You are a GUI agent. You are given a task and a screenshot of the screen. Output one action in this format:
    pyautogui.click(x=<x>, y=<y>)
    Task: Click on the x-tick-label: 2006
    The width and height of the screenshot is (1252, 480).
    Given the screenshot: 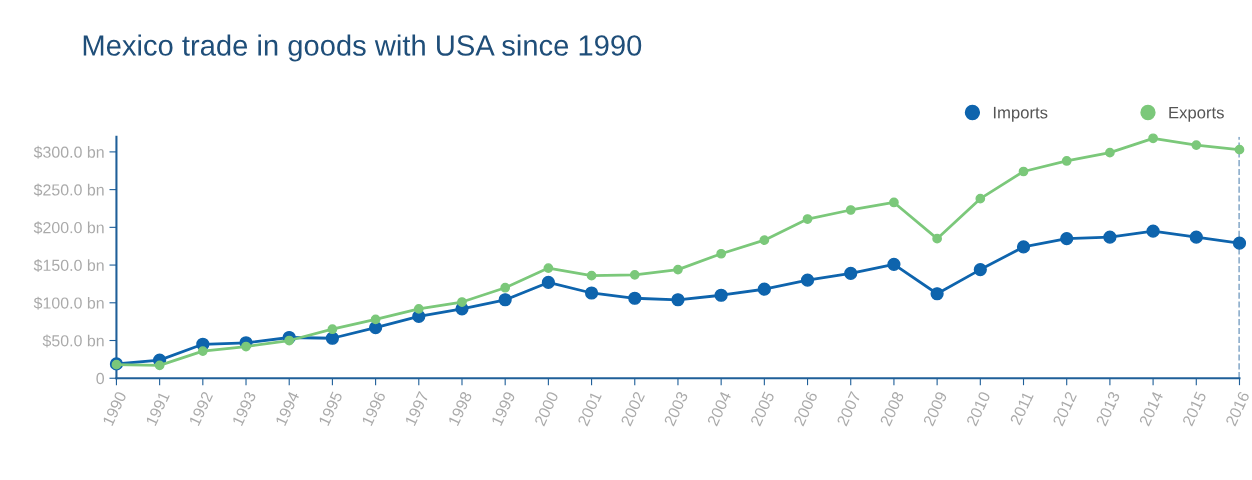 What is the action you would take?
    pyautogui.click(x=805, y=408)
    